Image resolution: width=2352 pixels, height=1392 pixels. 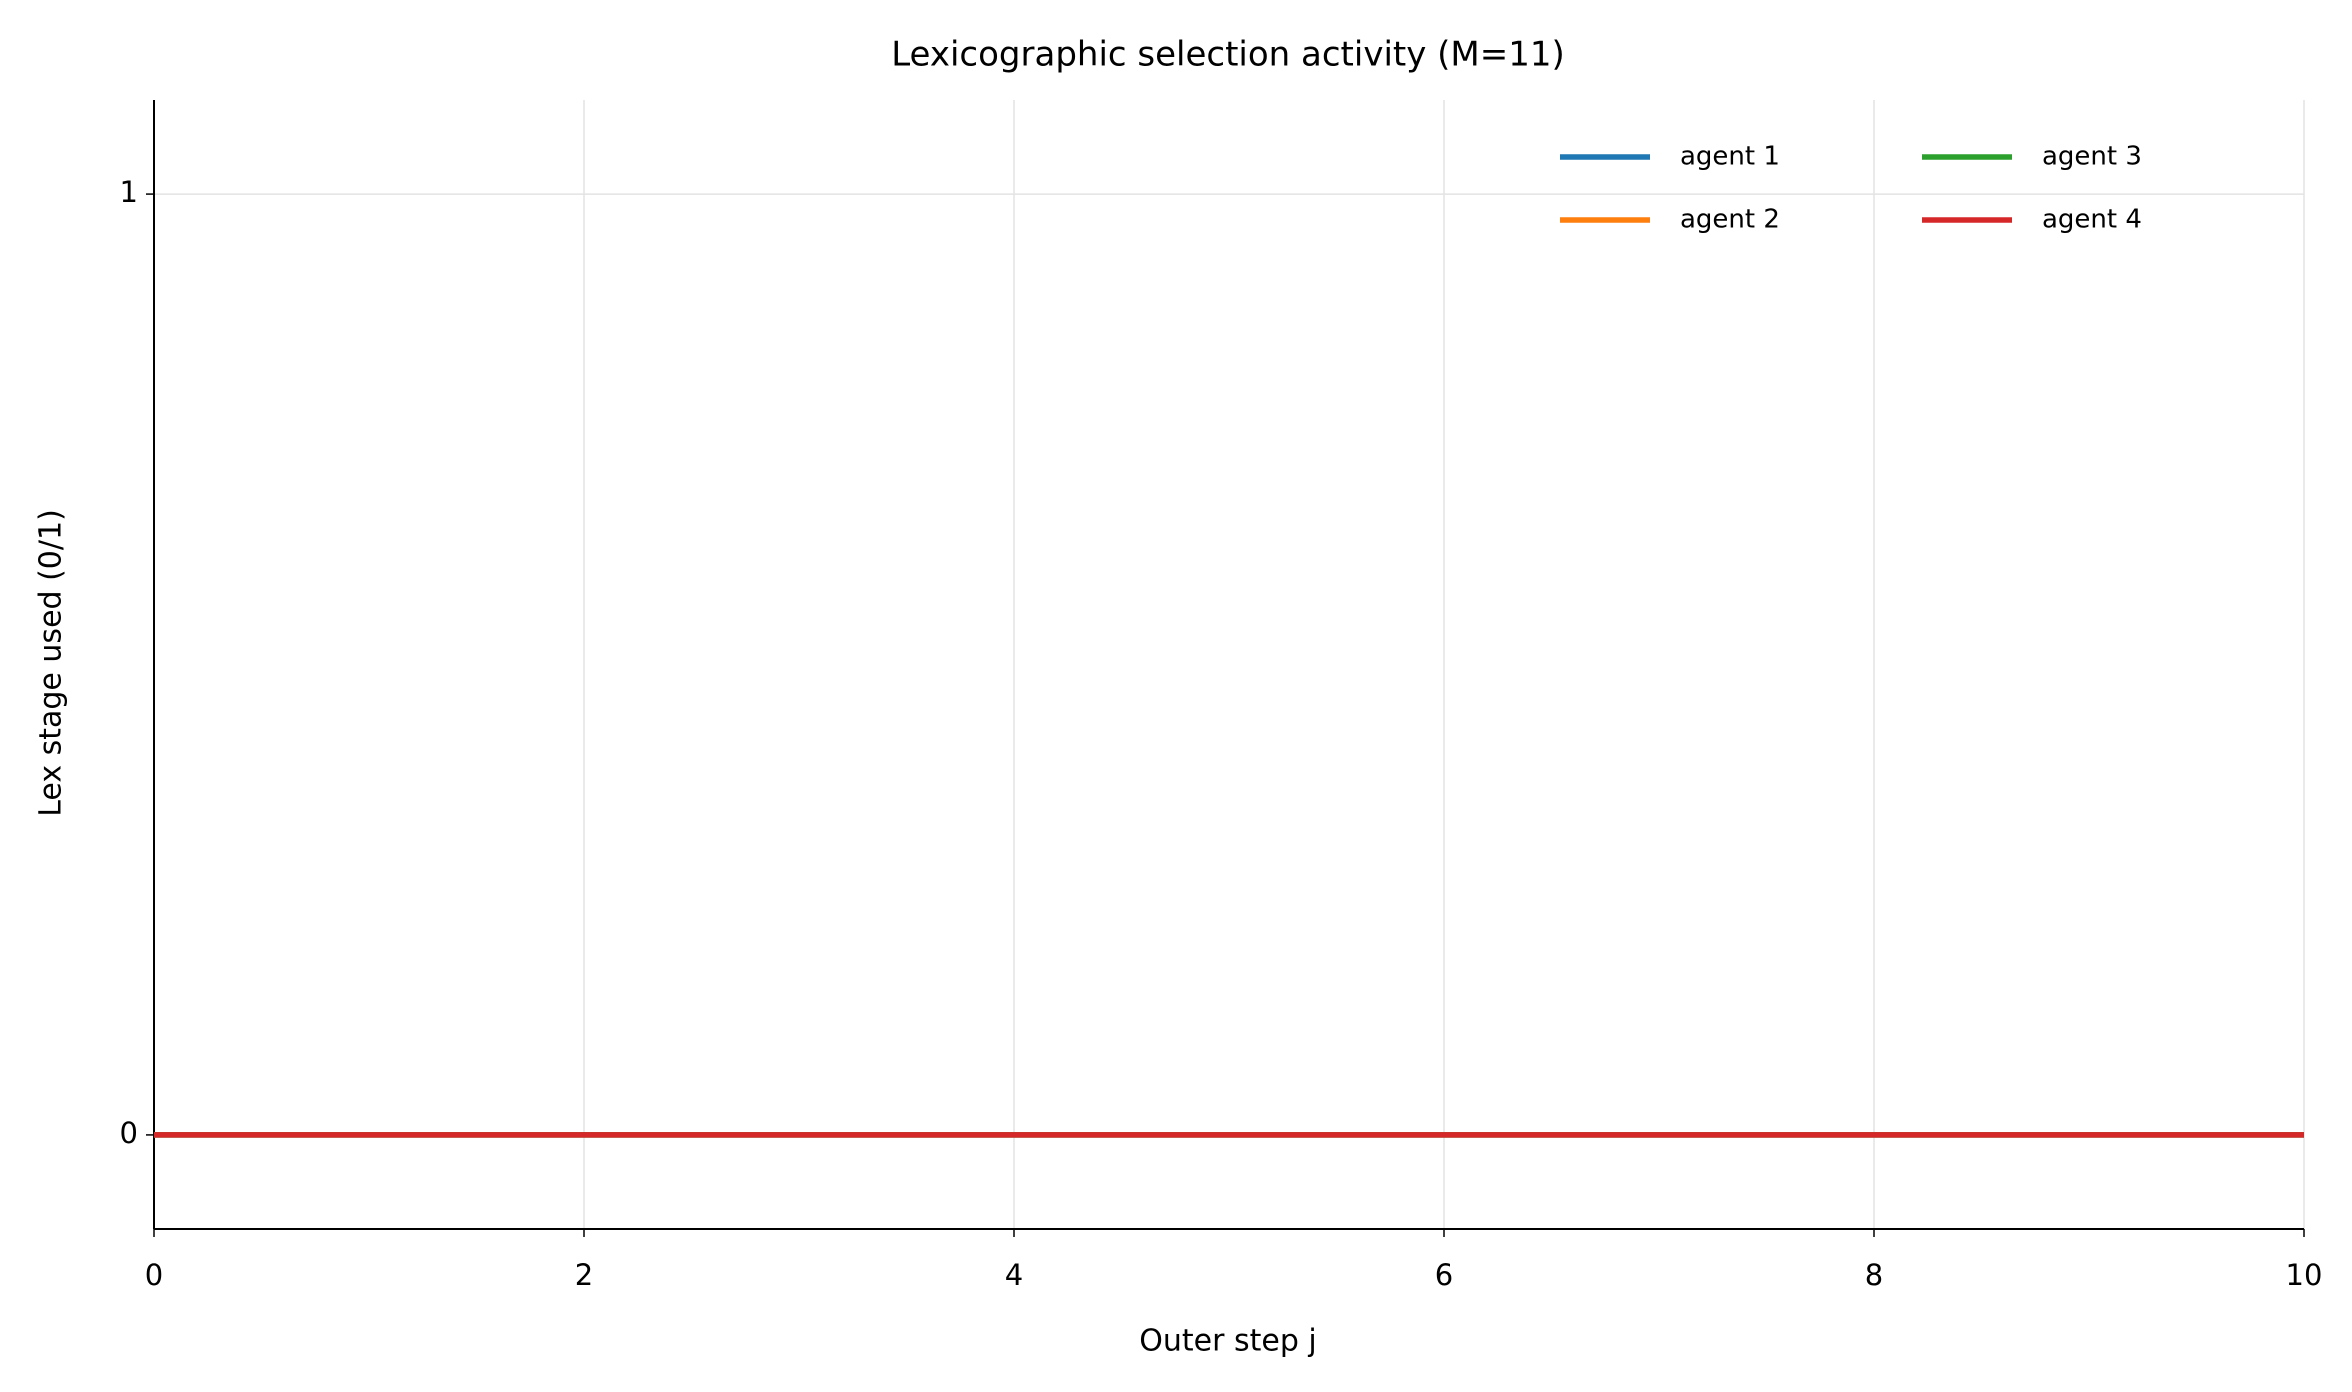 What do you see at coordinates (154, 1275) in the screenshot?
I see `x-tick-label: 0` at bounding box center [154, 1275].